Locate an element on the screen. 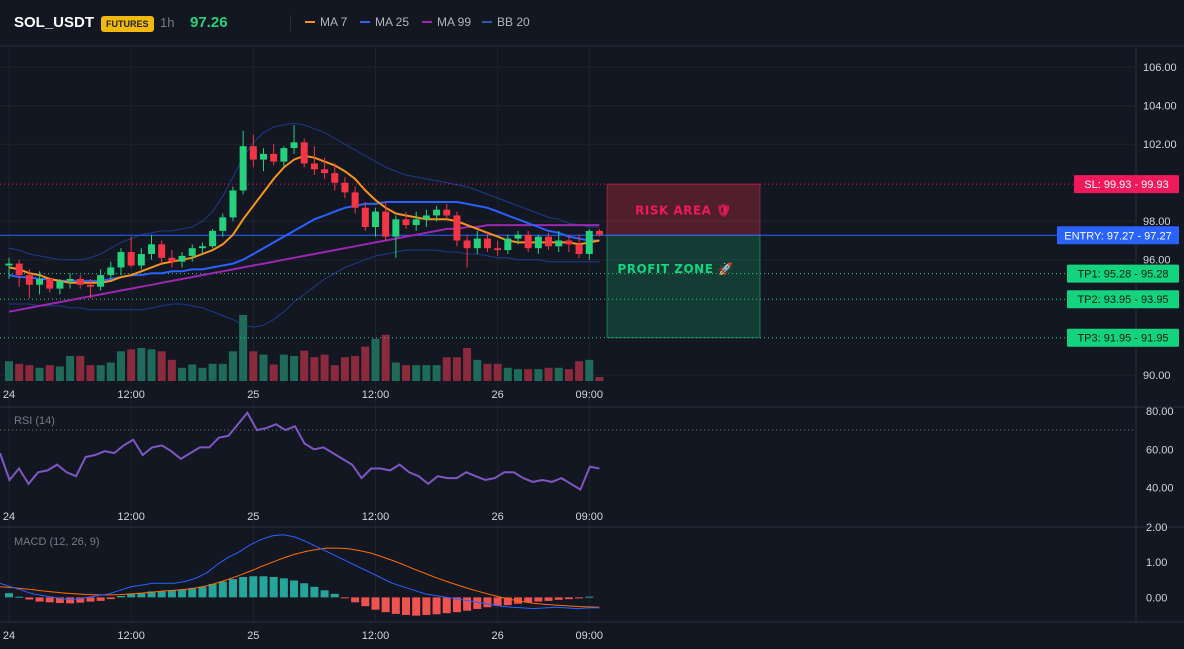 The image size is (1184, 649). legend-ma7: MA 7 is located at coordinates (326, 22).